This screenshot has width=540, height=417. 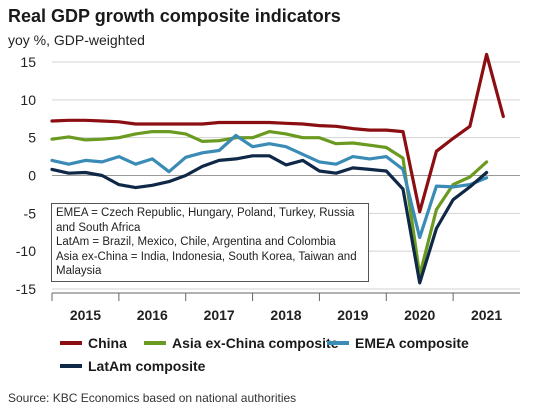 I want to click on x-tick-label: 2019, so click(x=352, y=315).